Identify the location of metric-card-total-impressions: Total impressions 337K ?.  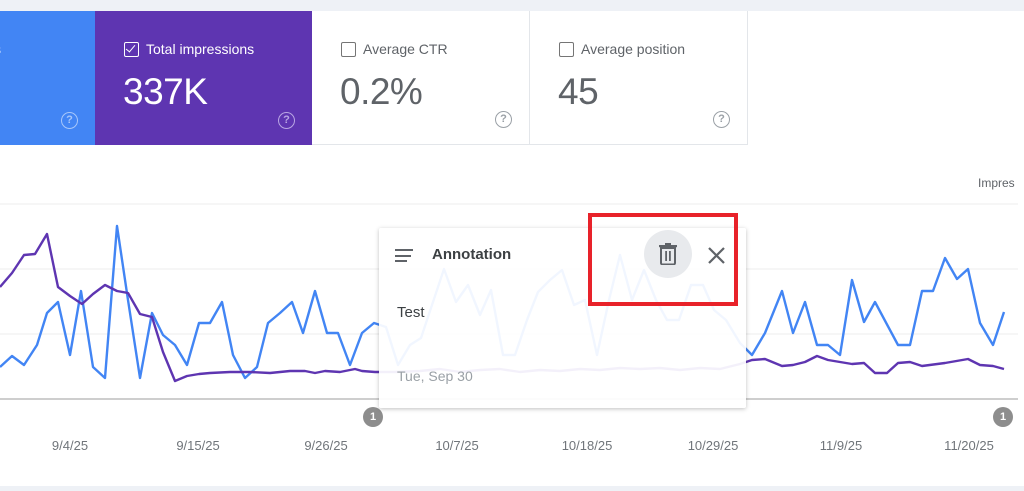
(203, 78).